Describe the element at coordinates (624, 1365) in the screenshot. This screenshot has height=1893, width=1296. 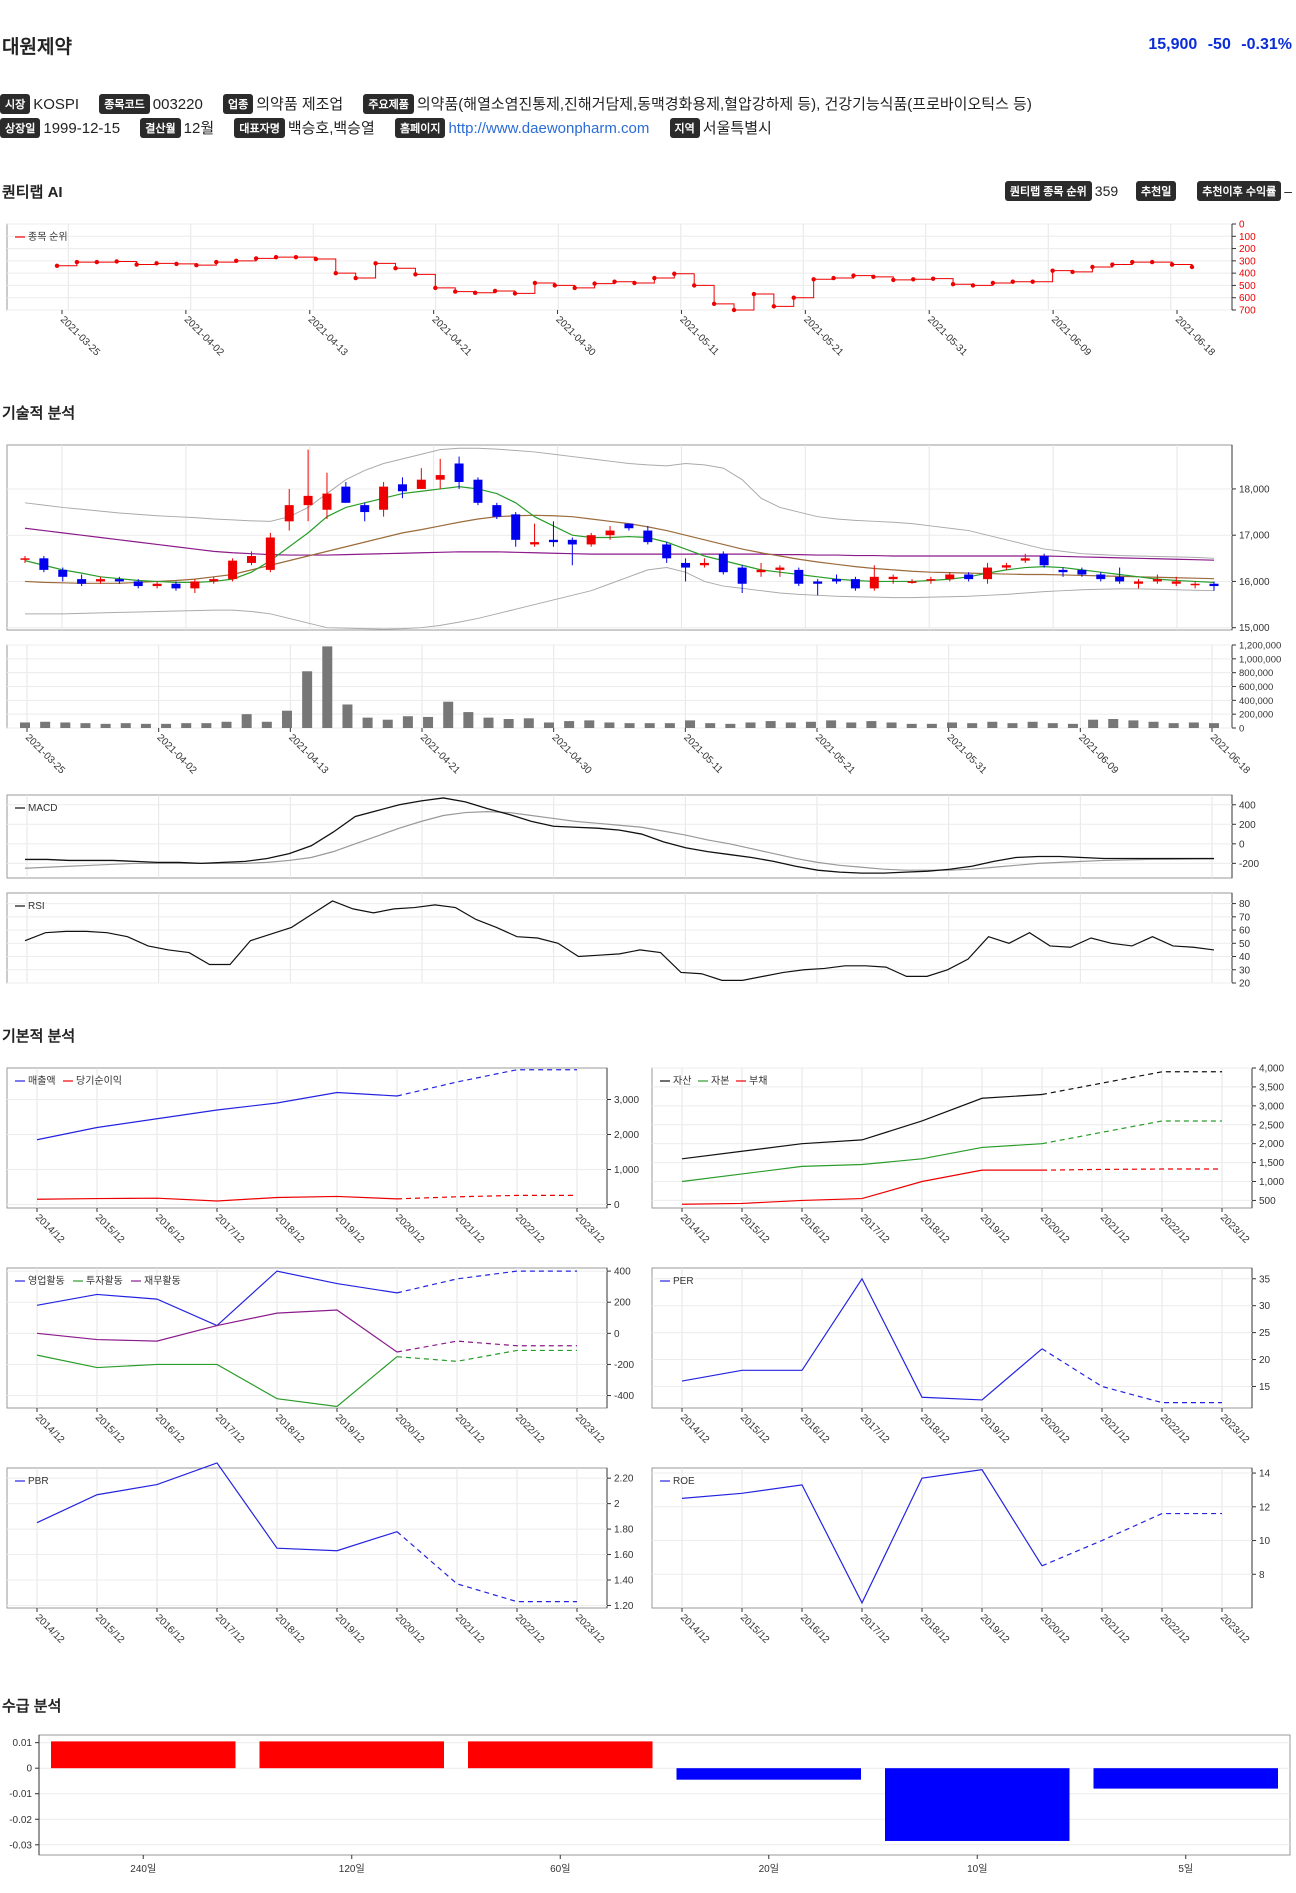
I see `cashflow-tick-1: -200` at that location.